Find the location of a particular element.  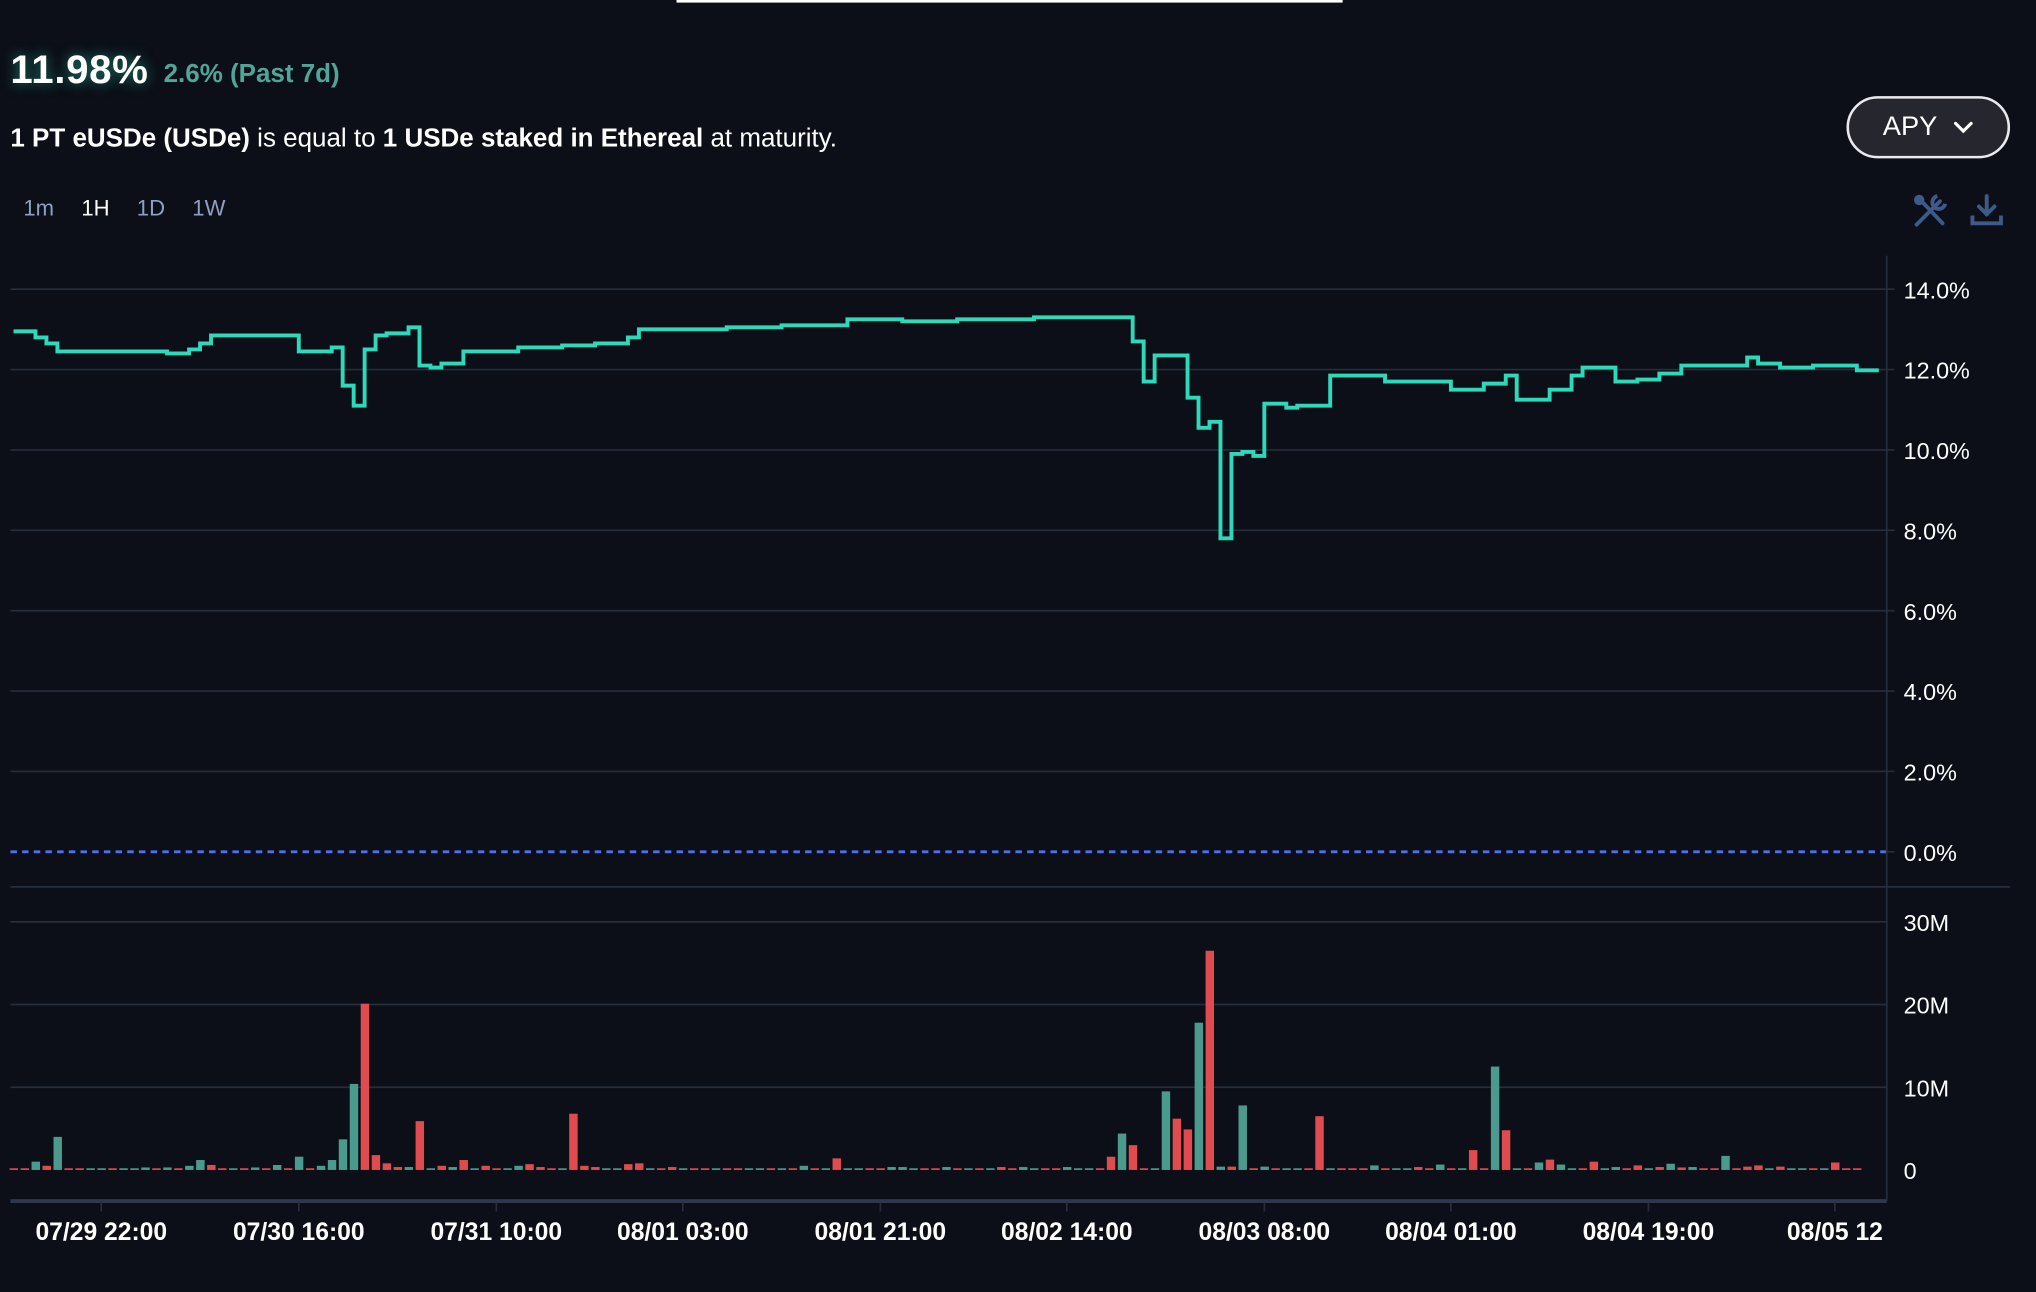

price-axis-label: 4.0% is located at coordinates (1930, 692).